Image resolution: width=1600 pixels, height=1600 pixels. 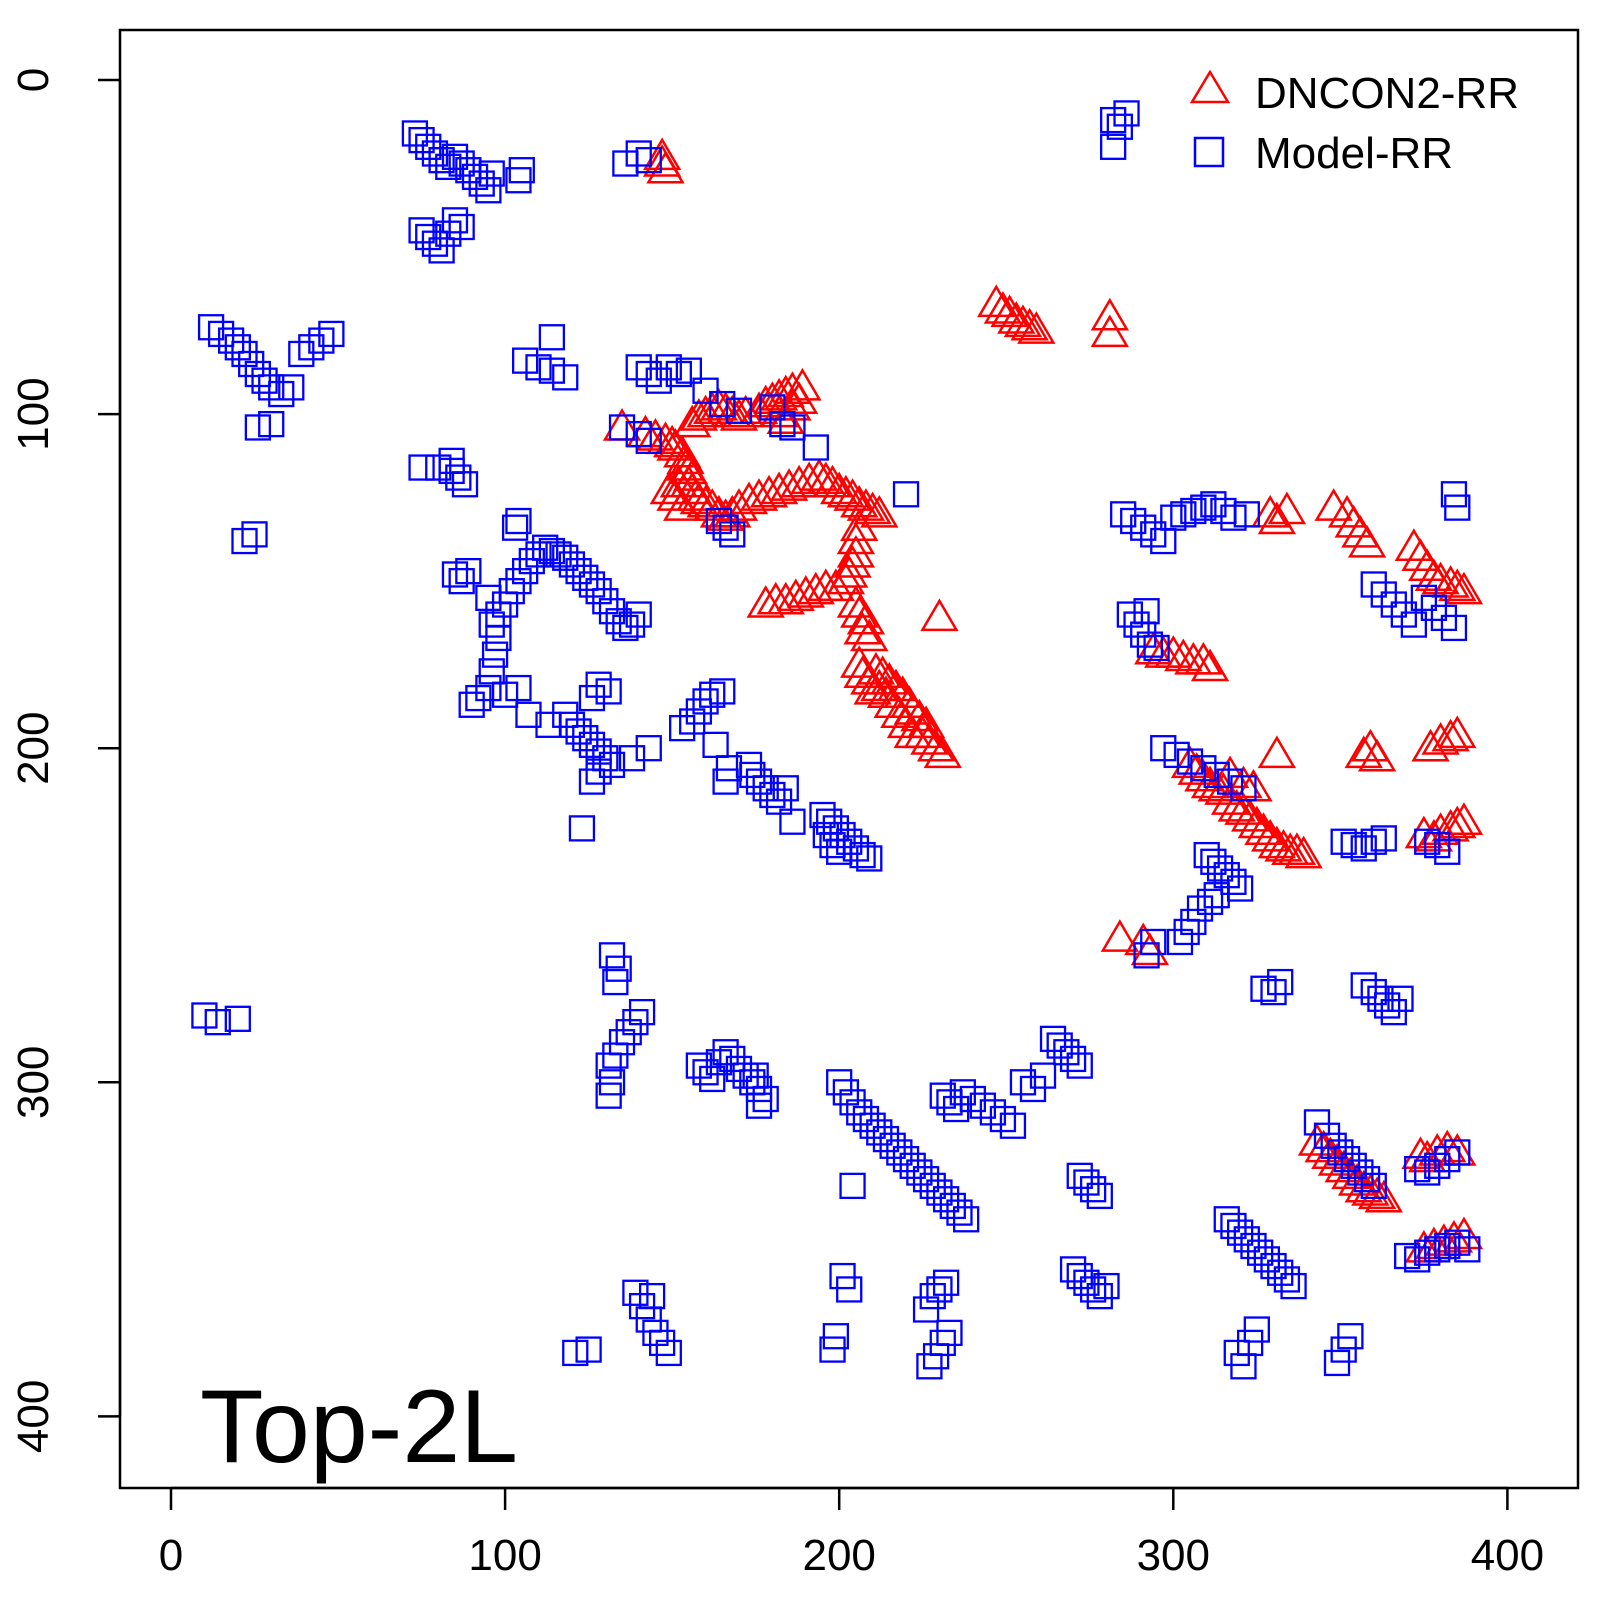 I want to click on x-tick-label: 400, so click(x=1507, y=1555).